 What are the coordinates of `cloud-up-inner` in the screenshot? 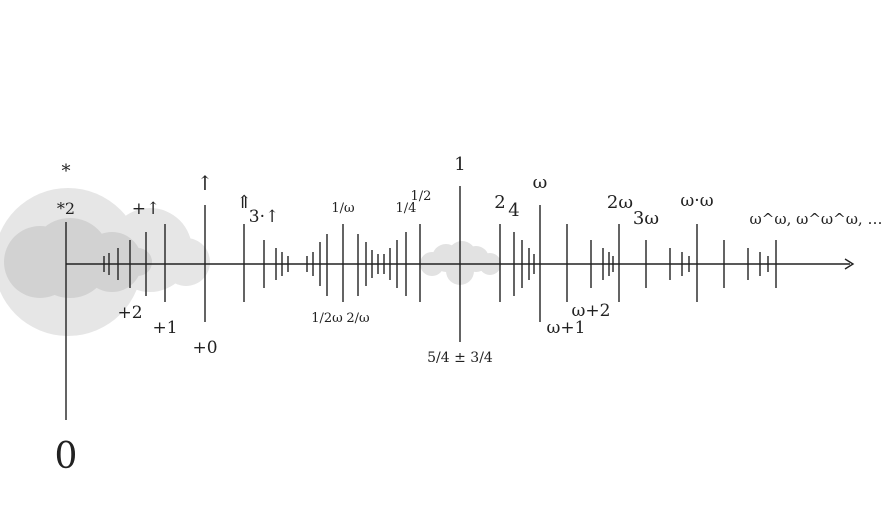 It's located at (112, 262).